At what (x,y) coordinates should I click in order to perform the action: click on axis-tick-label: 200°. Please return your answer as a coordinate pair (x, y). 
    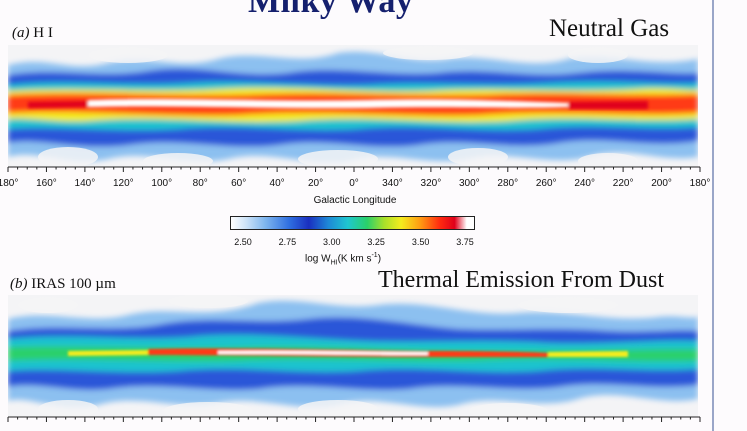
    Looking at the image, I should click on (661, 183).